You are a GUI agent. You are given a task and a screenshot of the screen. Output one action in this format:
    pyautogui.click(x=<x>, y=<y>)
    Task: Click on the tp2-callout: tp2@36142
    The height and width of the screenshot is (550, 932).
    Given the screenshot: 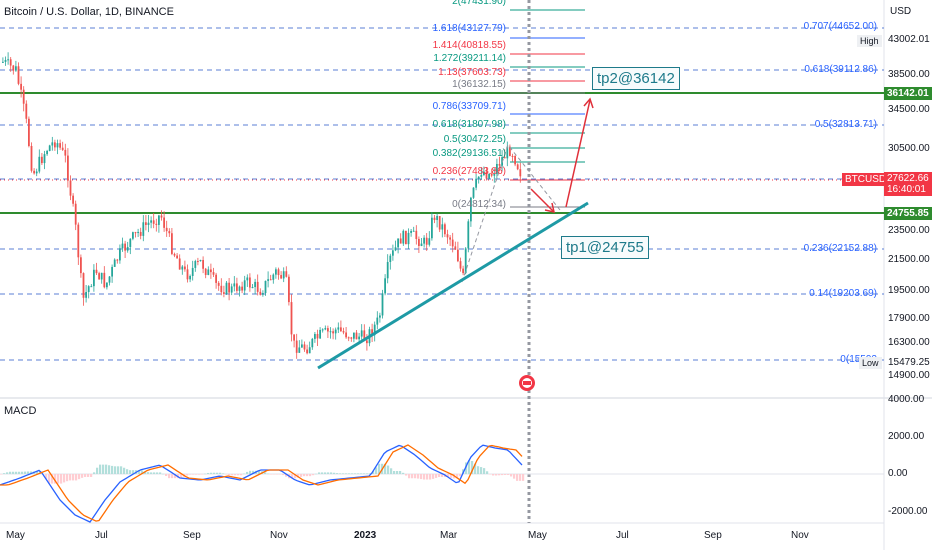 What is the action you would take?
    pyautogui.click(x=636, y=78)
    